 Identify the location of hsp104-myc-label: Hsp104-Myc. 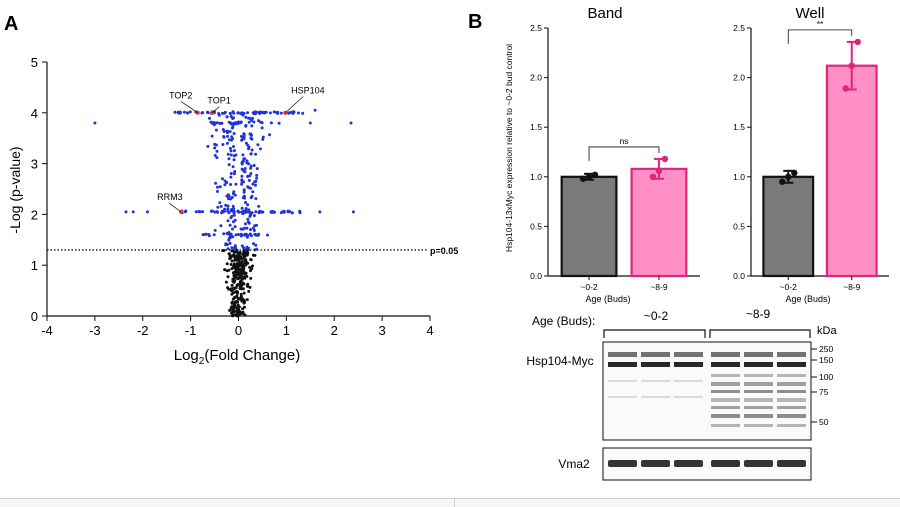
(559, 361).